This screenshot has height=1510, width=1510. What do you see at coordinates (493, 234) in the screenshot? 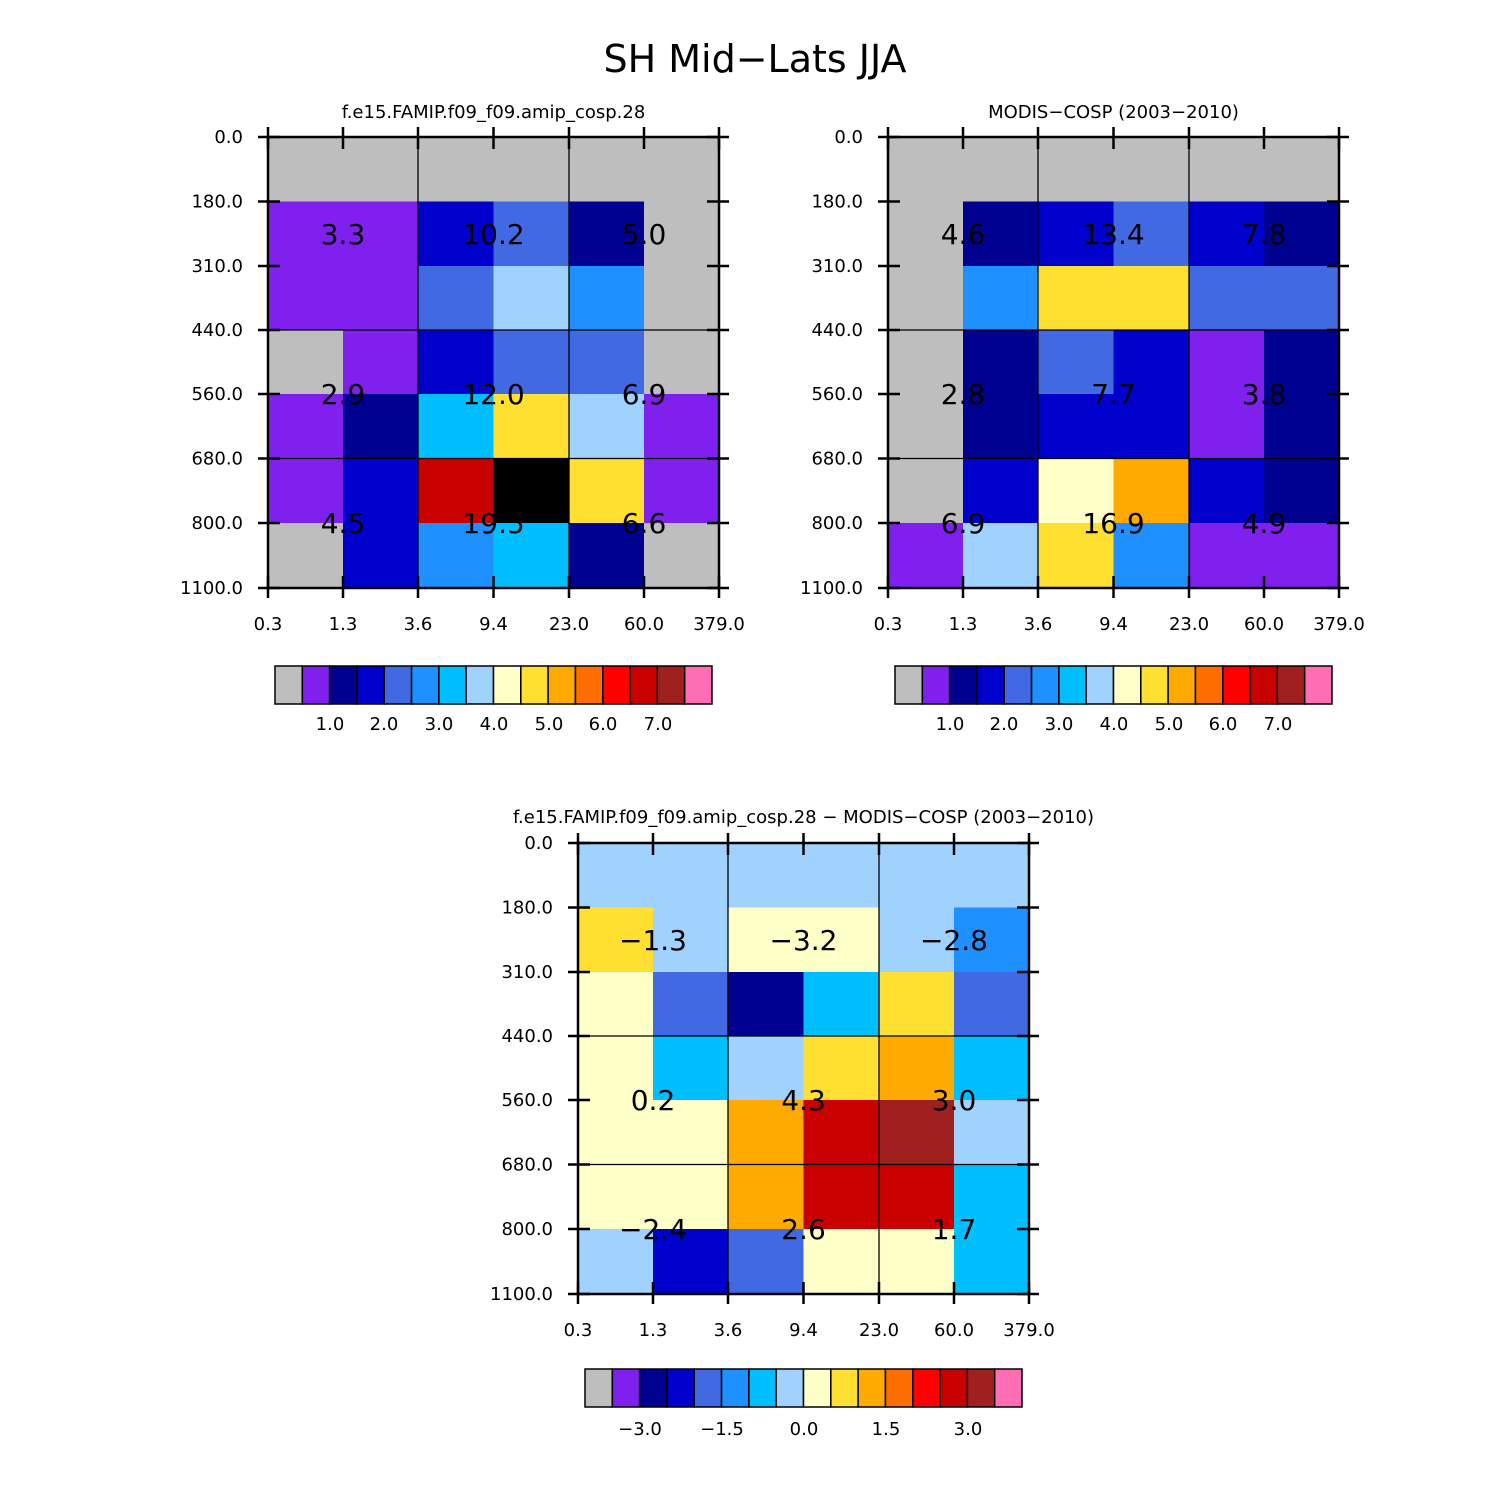
I see `group-value-label: 10.2` at bounding box center [493, 234].